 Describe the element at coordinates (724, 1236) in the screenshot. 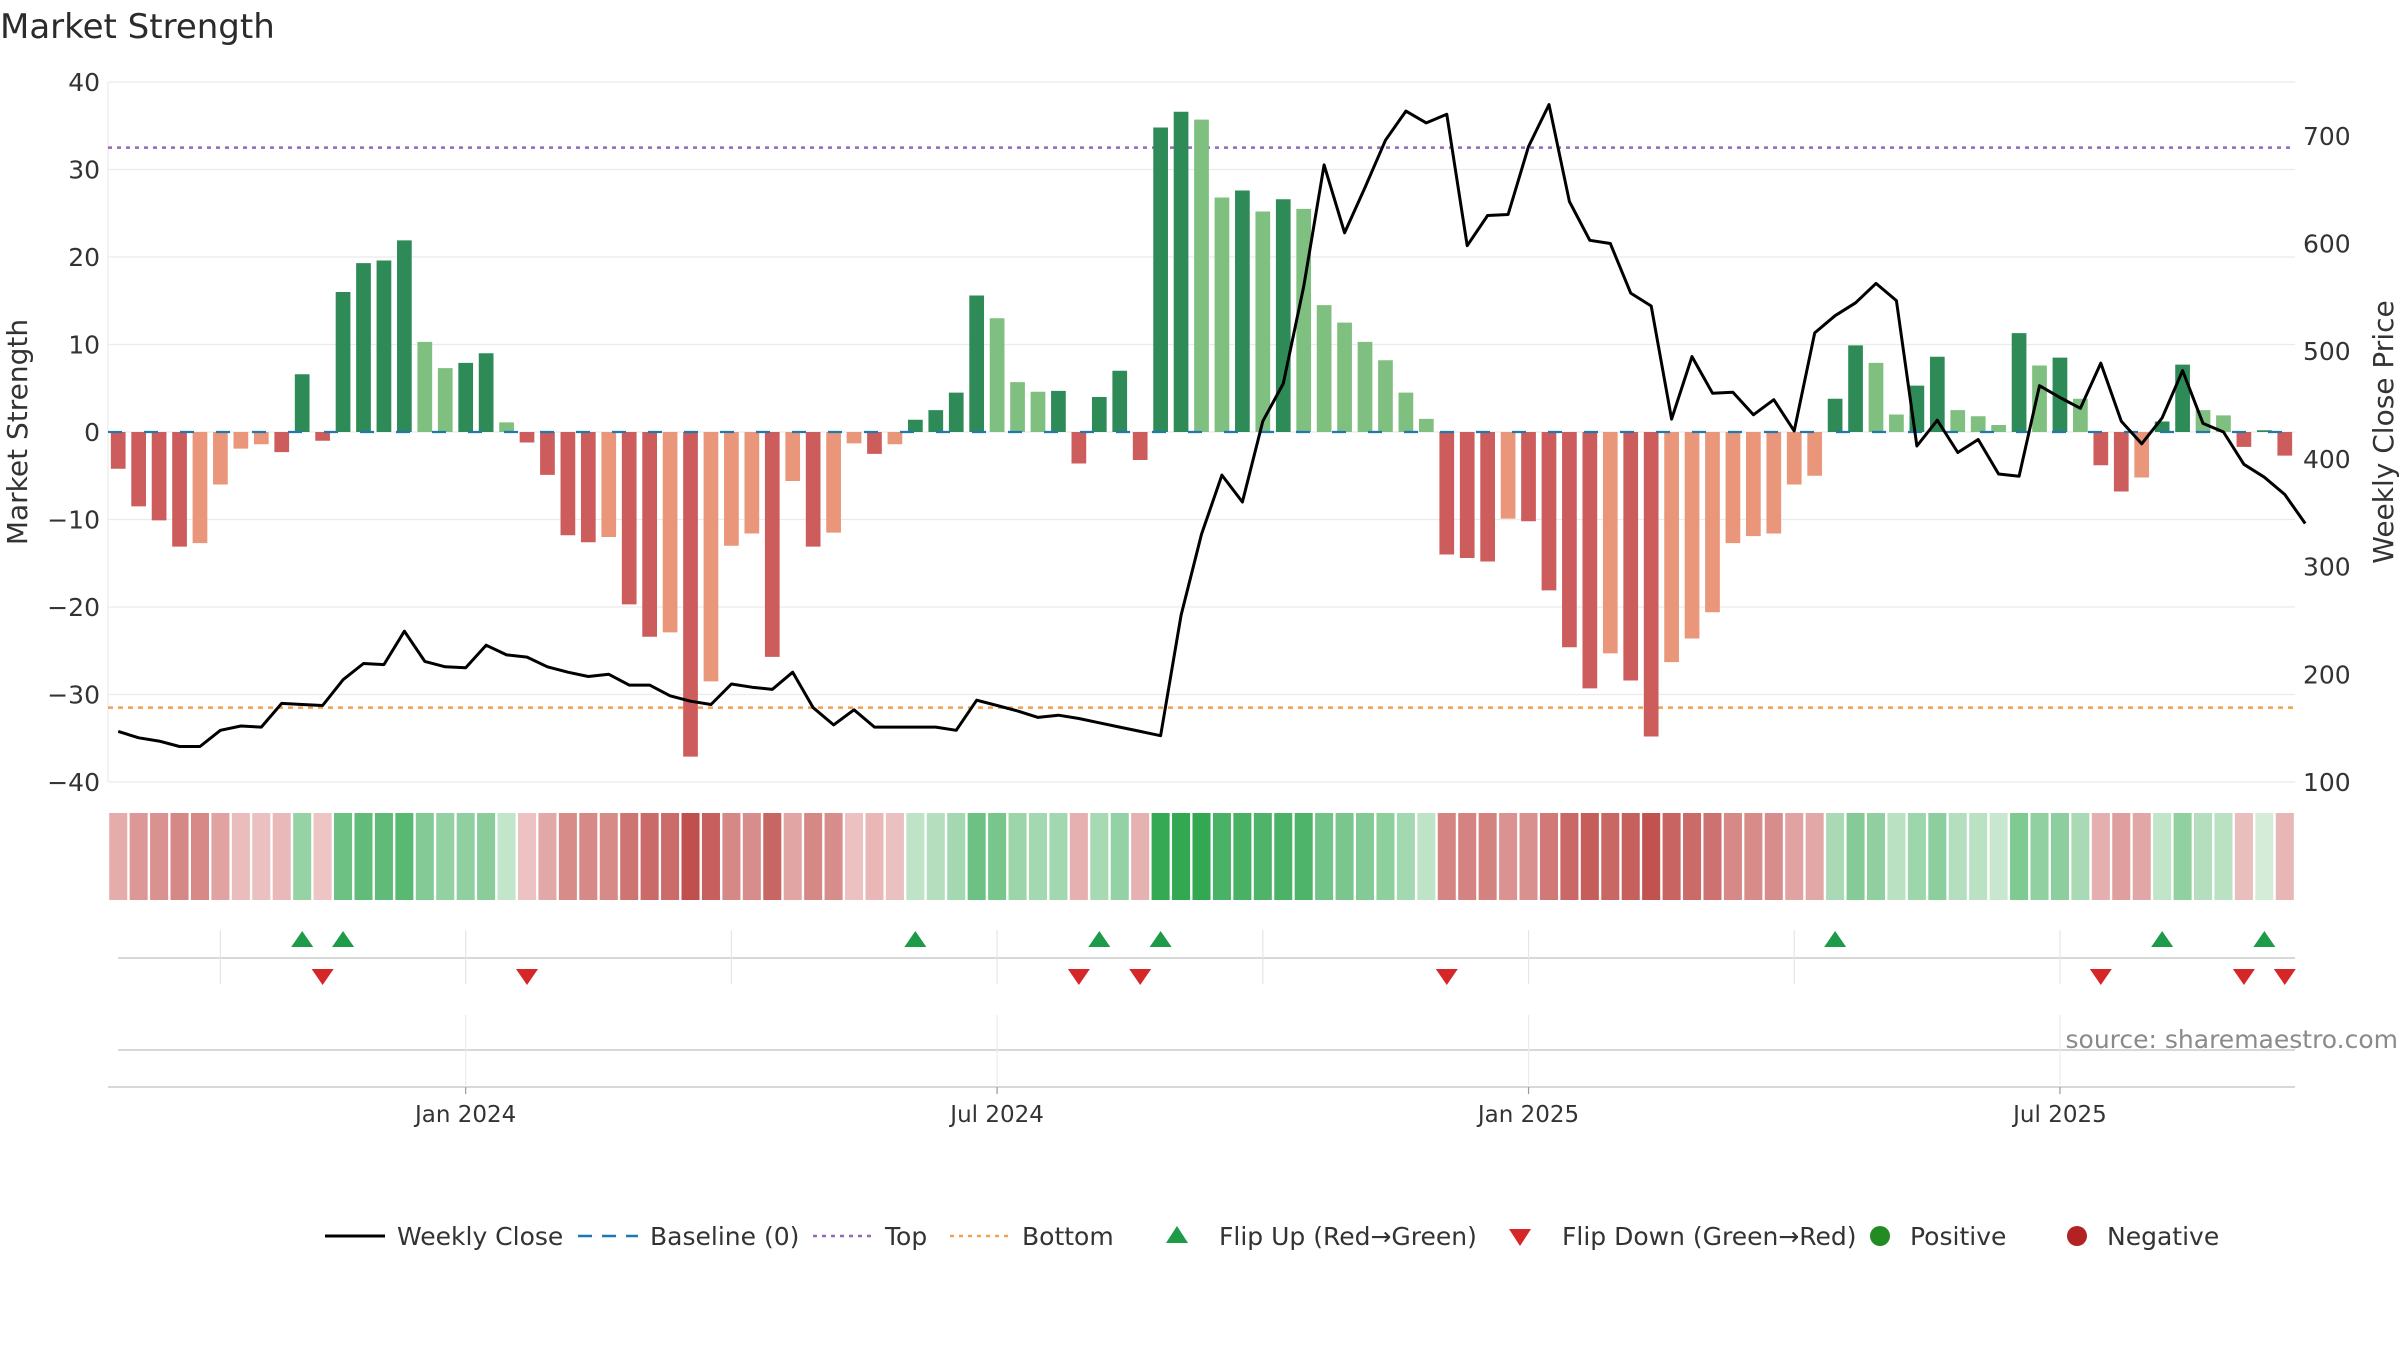

I see `legend-label: Baseline (0)` at that location.